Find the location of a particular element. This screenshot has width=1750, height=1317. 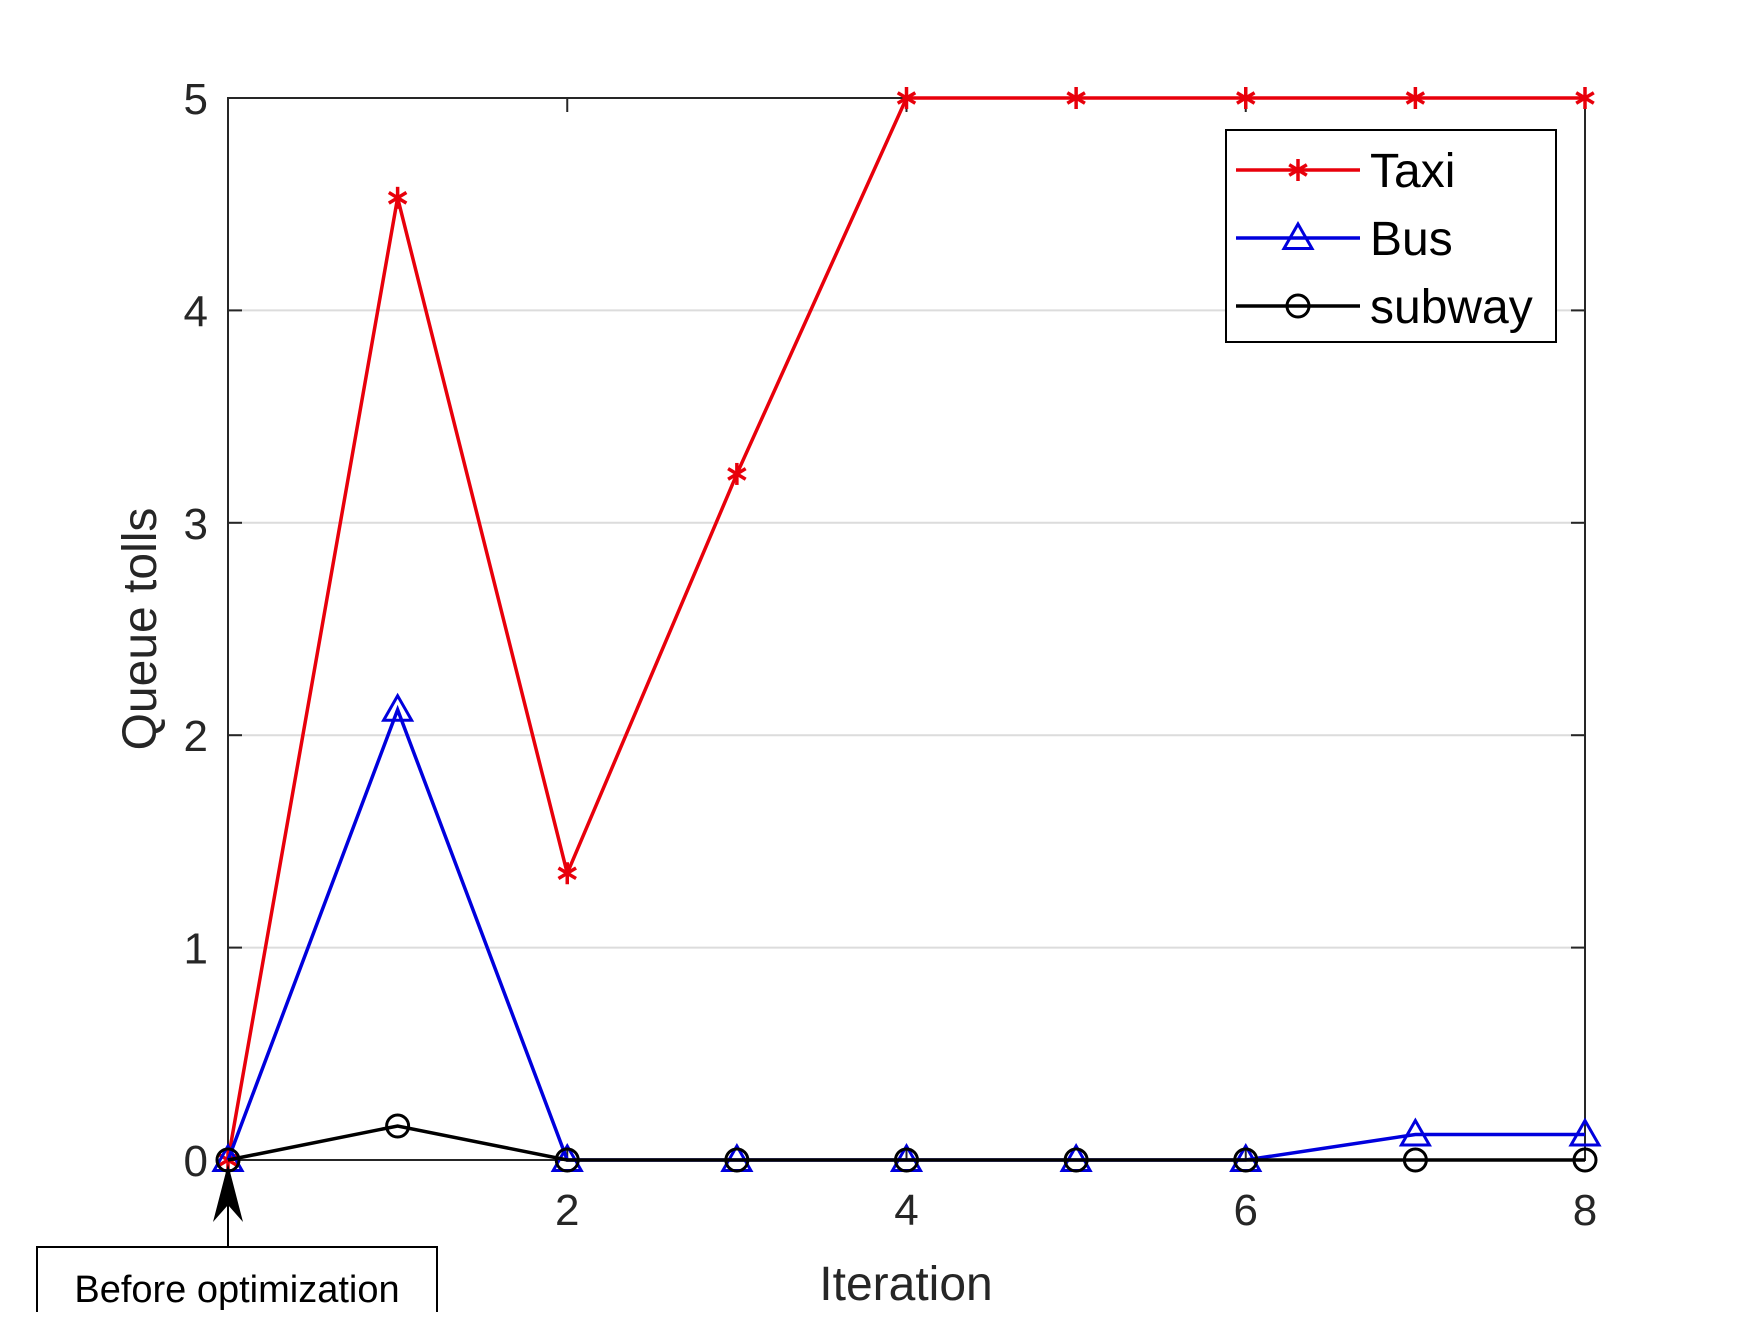

series-line-subway is located at coordinates (906, 1143).